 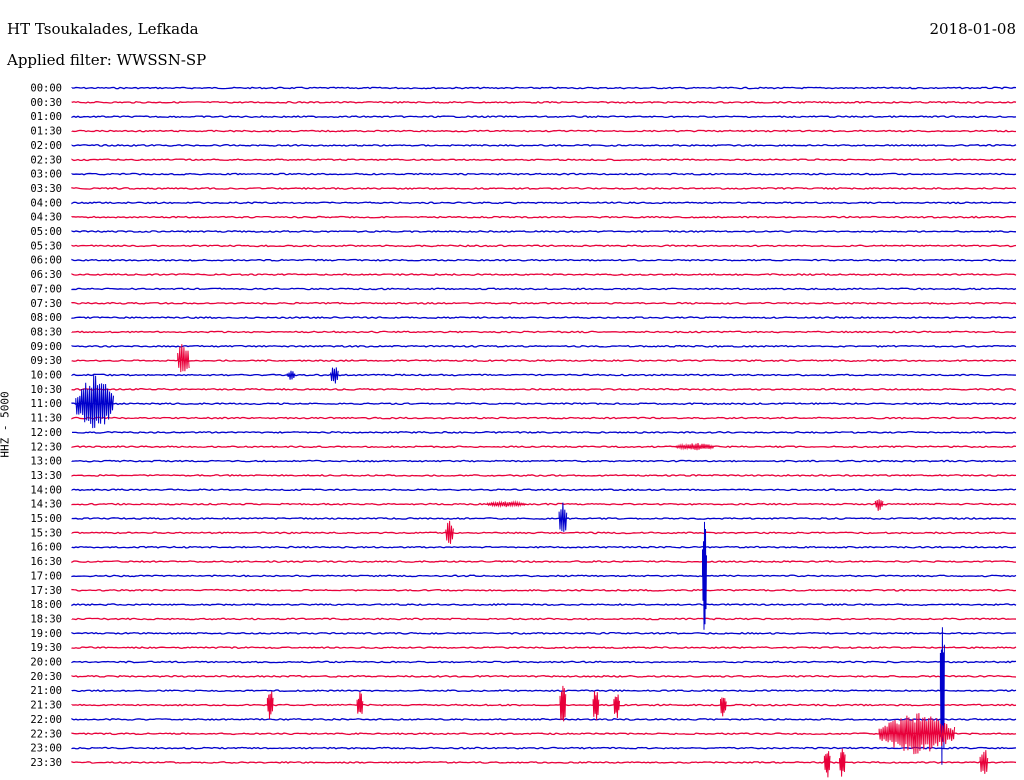 What do you see at coordinates (107, 60) in the screenshot?
I see `filter-label: Applied filter: WWSSN-SP` at bounding box center [107, 60].